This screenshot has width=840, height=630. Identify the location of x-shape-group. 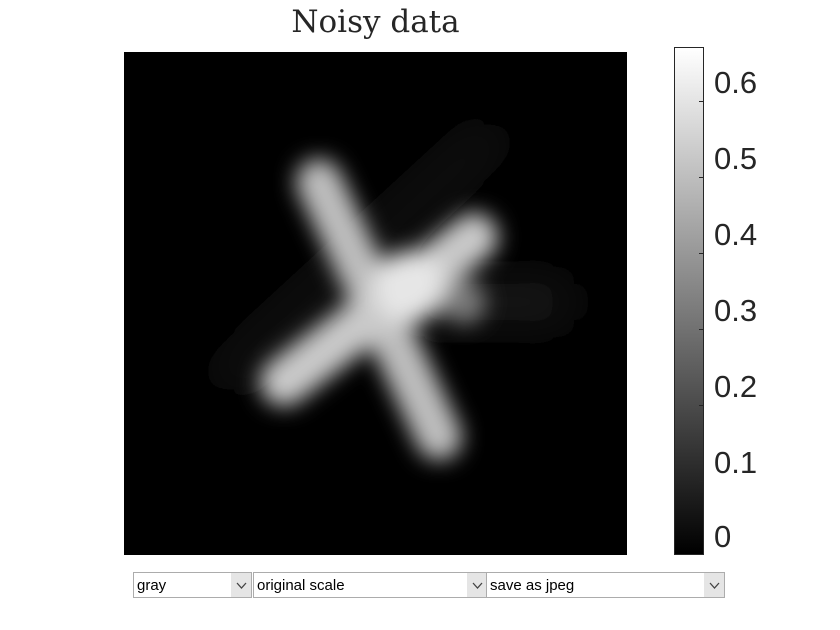
(379, 309).